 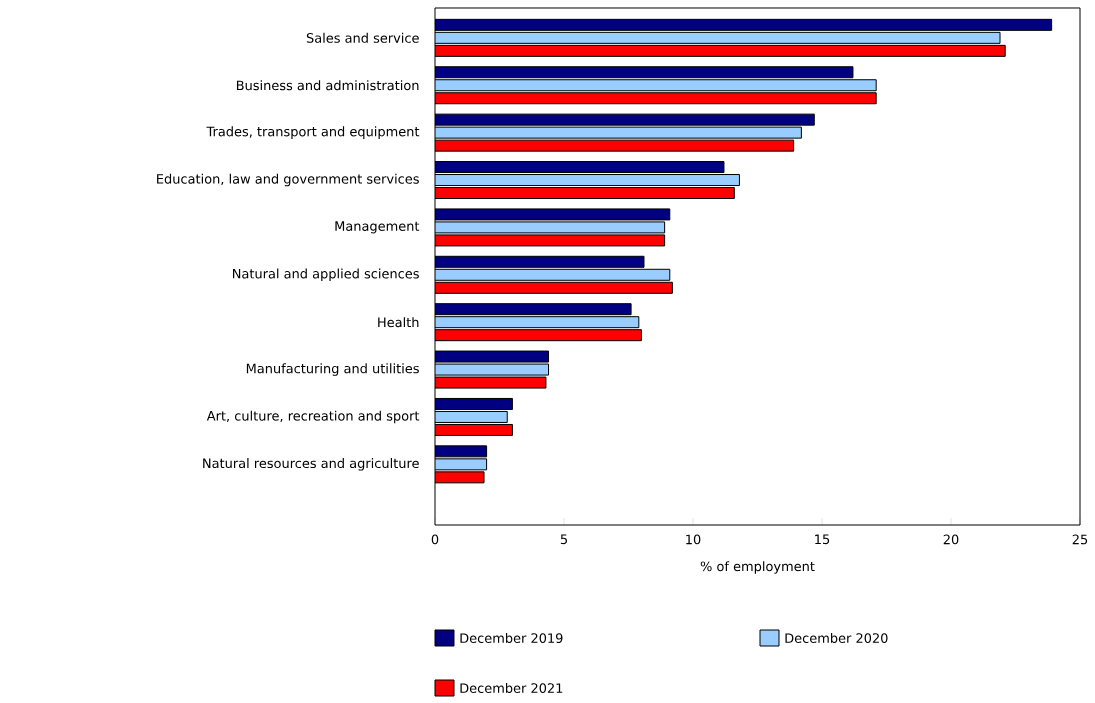 What do you see at coordinates (511, 688) in the screenshot?
I see `legend-label: December 2021` at bounding box center [511, 688].